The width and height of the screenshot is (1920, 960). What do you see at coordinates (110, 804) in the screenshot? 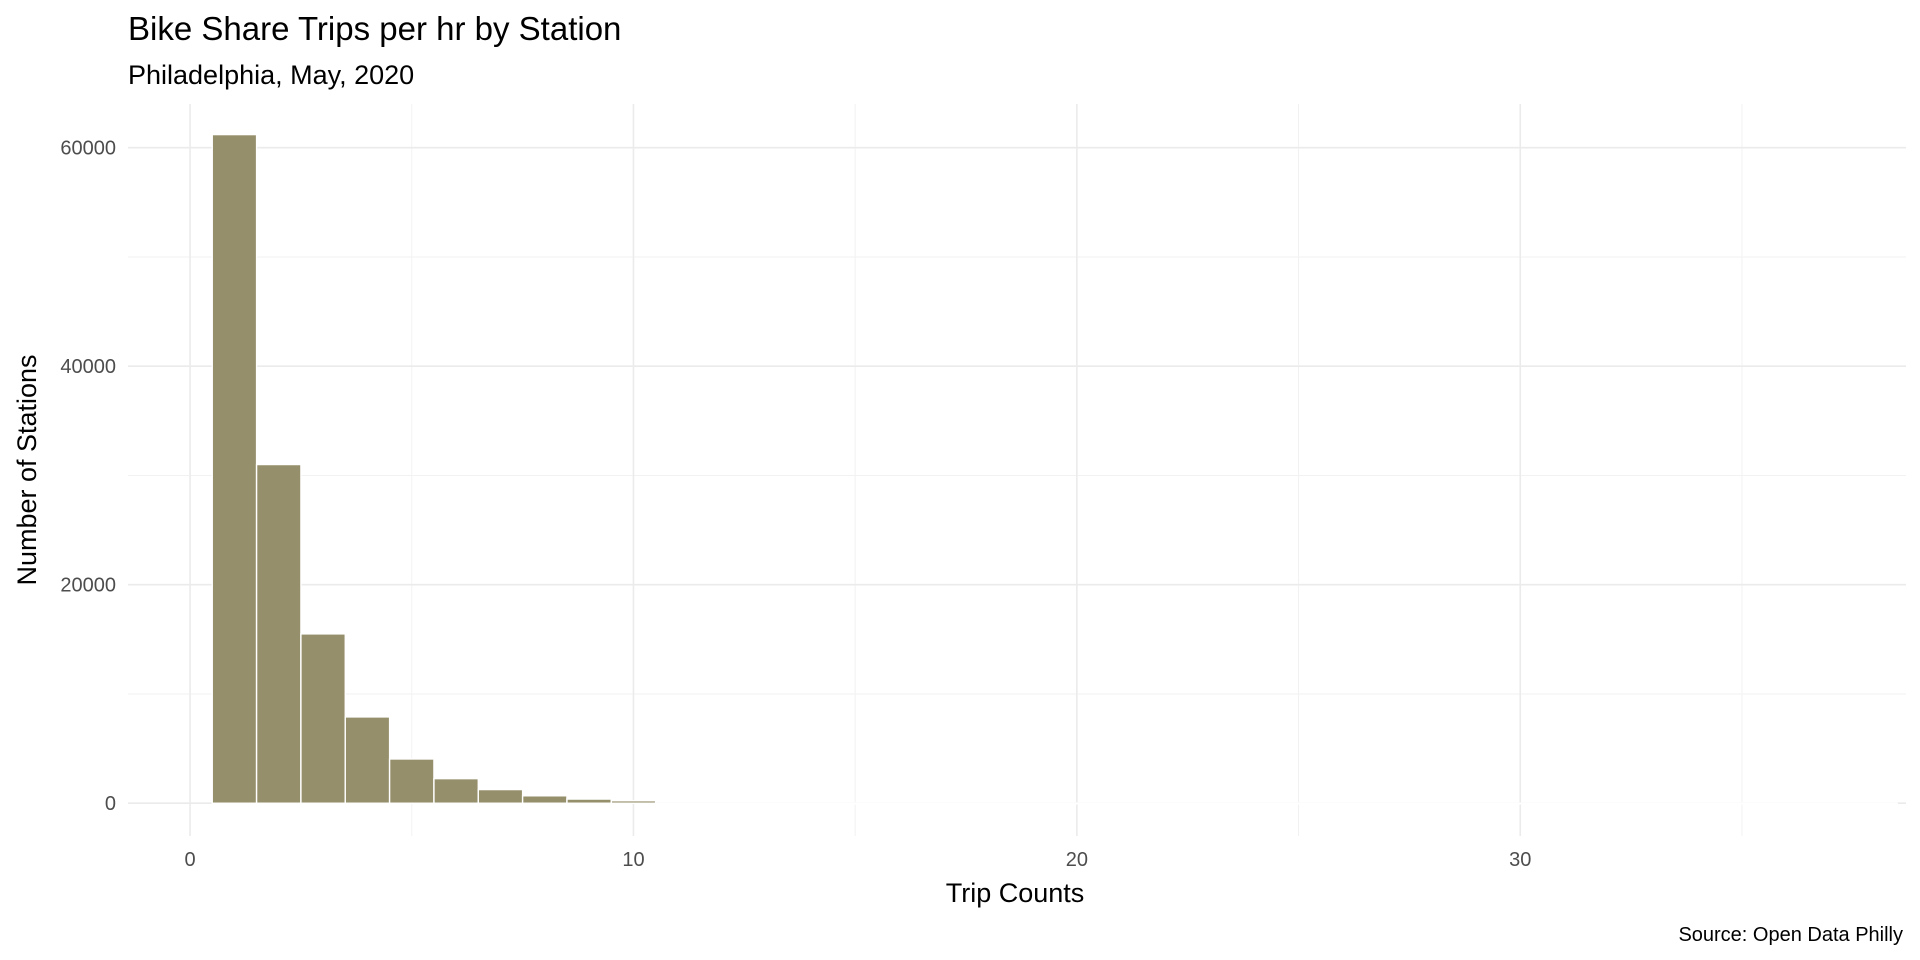
I see `y-tick-label: 0` at bounding box center [110, 804].